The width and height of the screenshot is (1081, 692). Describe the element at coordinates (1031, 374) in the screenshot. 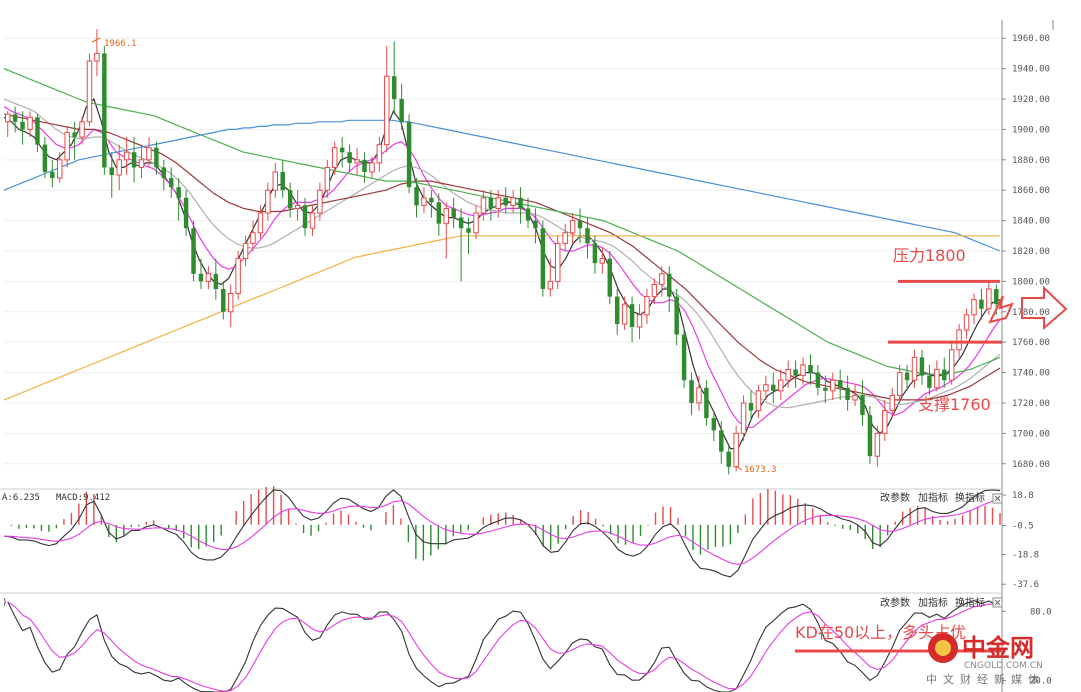

I see `price-tick-label: 1740.00` at that location.